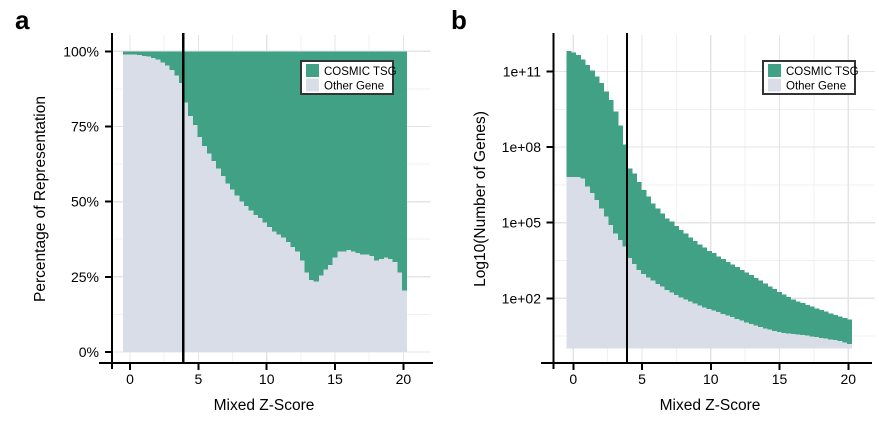  What do you see at coordinates (522, 298) in the screenshot?
I see `y-tick-label: 1e+02` at bounding box center [522, 298].